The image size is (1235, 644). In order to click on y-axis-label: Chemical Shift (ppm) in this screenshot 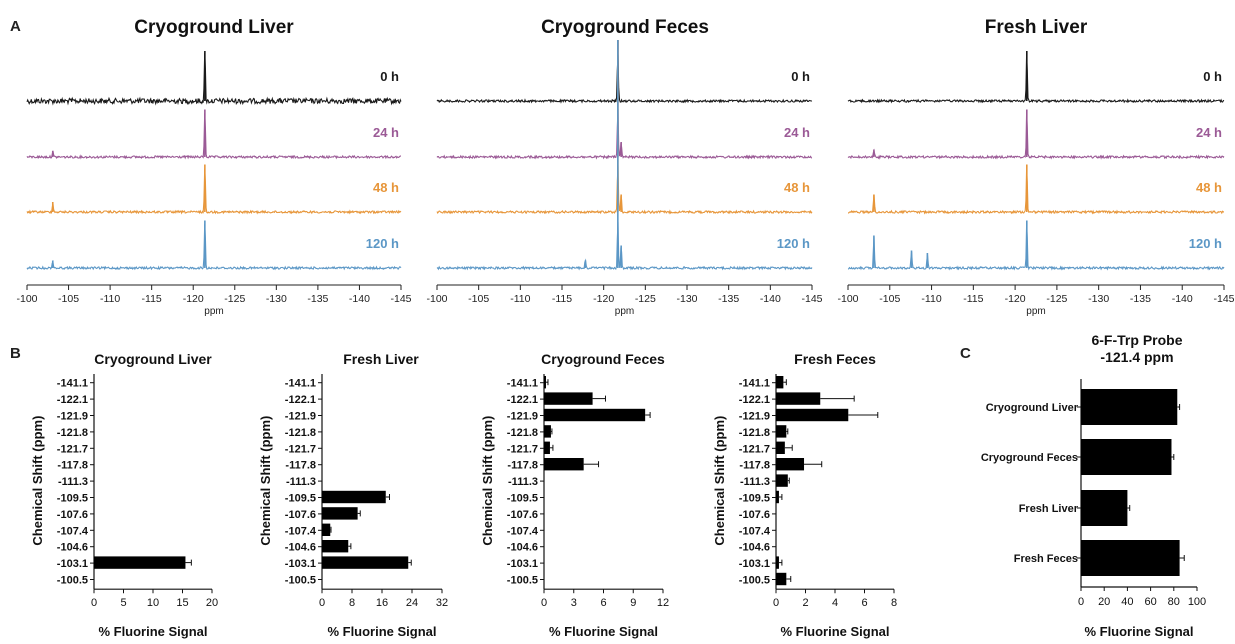, I will do `click(487, 481)`.